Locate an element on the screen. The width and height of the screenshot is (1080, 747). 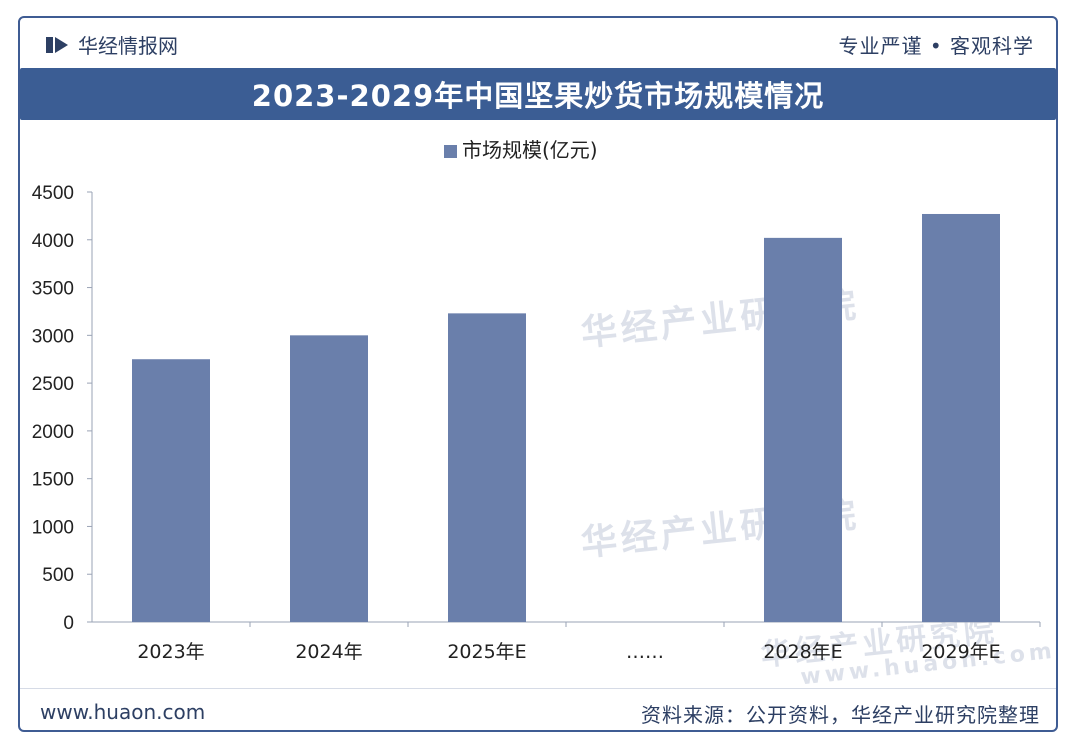
legend-swatch is located at coordinates (450, 151).